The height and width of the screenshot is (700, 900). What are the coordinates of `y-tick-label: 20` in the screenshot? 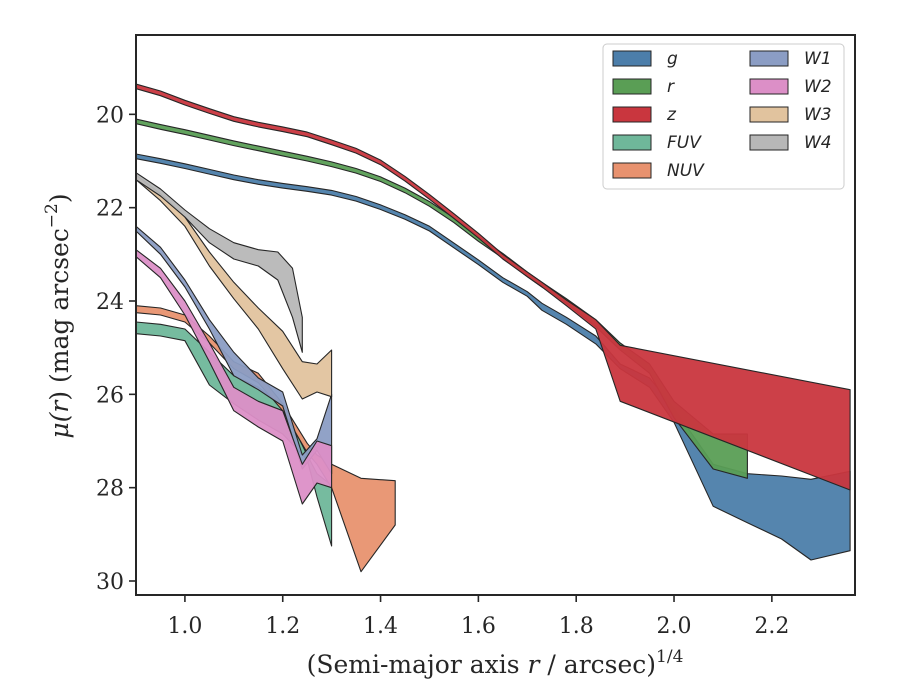 It's located at (110, 115).